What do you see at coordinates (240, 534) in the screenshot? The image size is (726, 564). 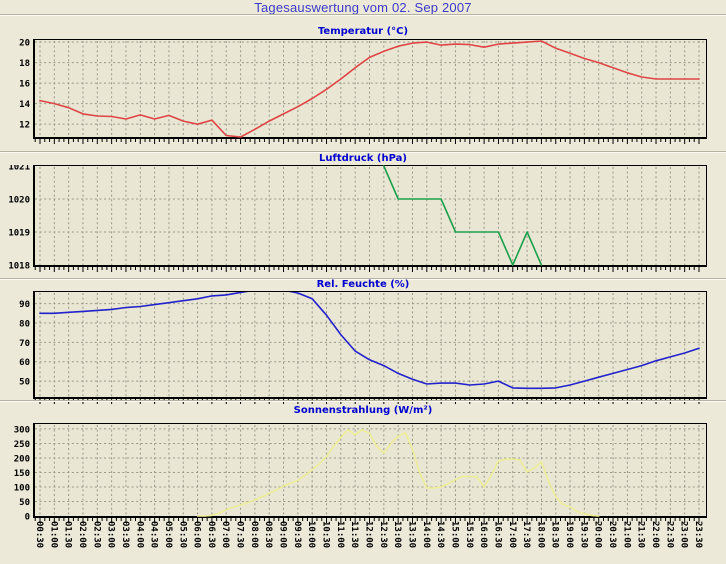 I see `svg-text: 07:30` at bounding box center [240, 534].